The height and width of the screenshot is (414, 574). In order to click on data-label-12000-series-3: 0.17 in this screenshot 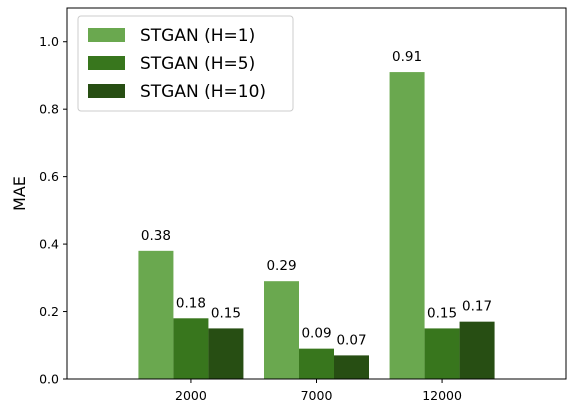, I will do `click(477, 307)`.